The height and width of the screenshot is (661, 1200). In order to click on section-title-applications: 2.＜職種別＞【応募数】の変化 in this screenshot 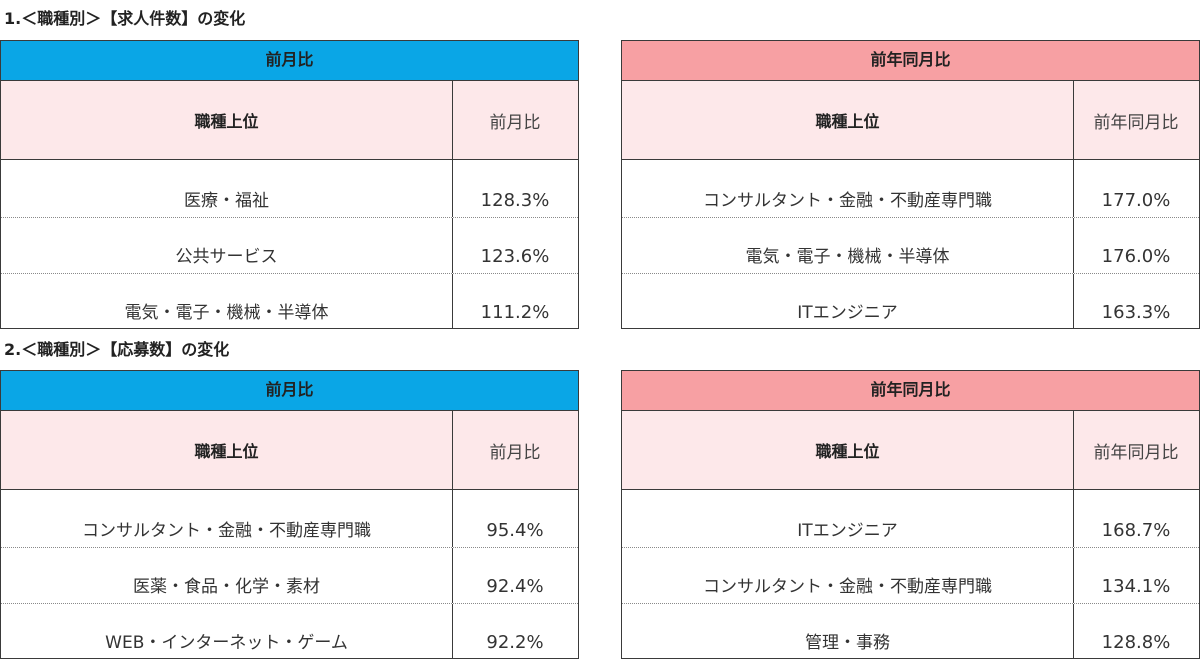, I will do `click(117, 349)`.